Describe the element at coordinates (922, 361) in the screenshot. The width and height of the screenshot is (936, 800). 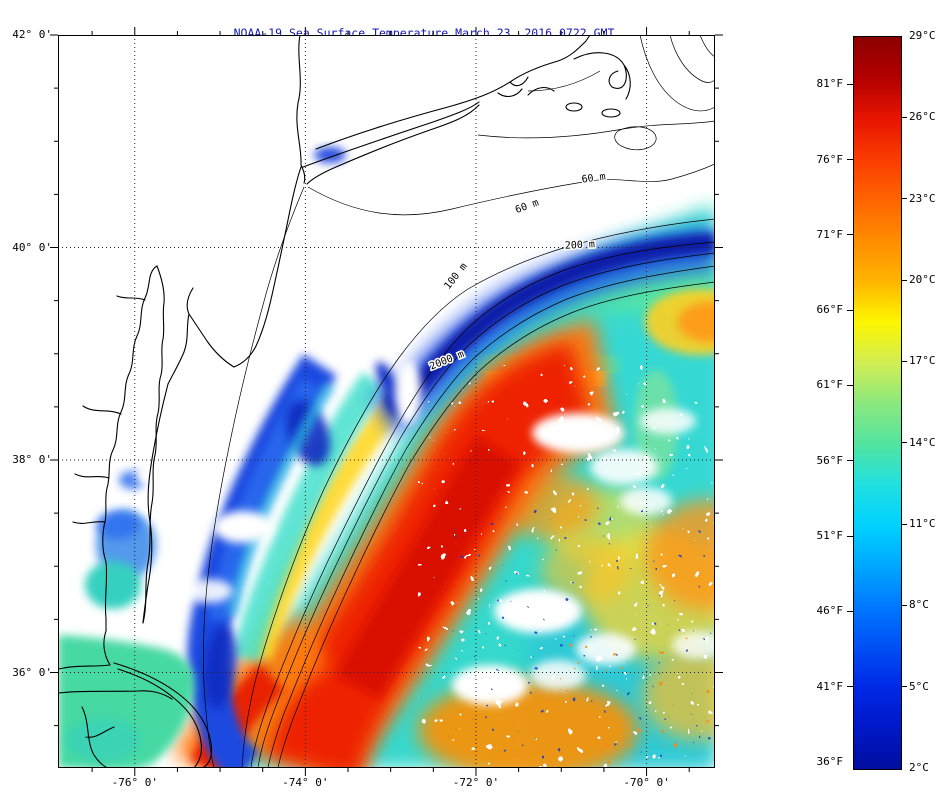
I see `colorbar-label-celsius: 17°C` at that location.